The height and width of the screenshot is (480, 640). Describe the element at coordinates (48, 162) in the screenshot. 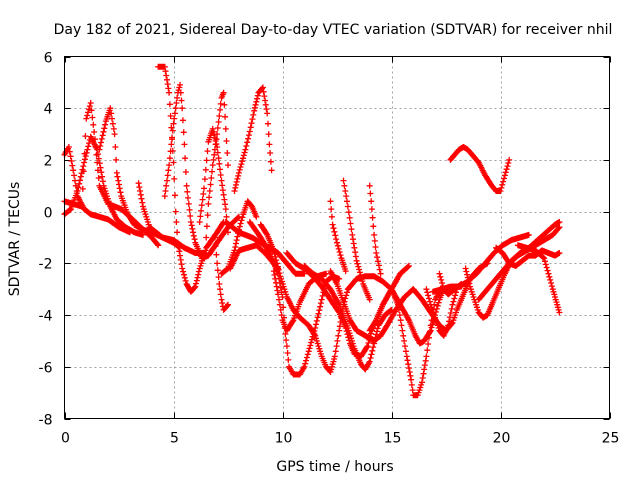

I see `y-tick-label: 2` at that location.